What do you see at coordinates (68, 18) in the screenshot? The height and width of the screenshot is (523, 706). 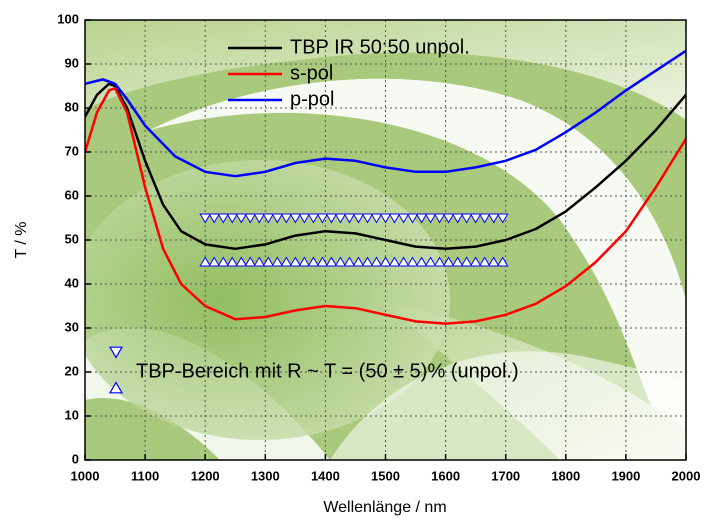 I see `y-tick-label: 100` at bounding box center [68, 18].